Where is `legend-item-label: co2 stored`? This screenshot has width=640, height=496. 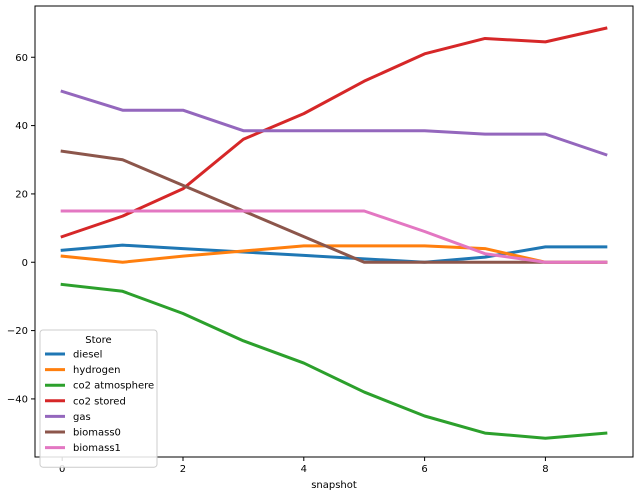 legend-item-label: co2 stored is located at coordinates (99, 401).